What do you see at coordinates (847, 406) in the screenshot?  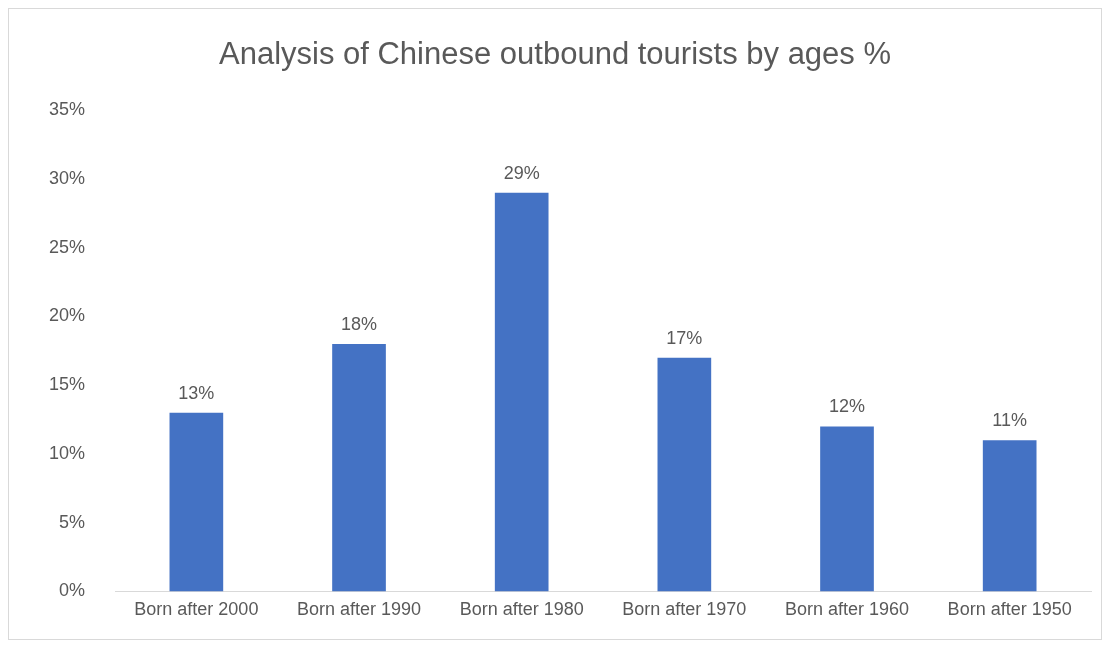 I see `data-label: 12%` at bounding box center [847, 406].